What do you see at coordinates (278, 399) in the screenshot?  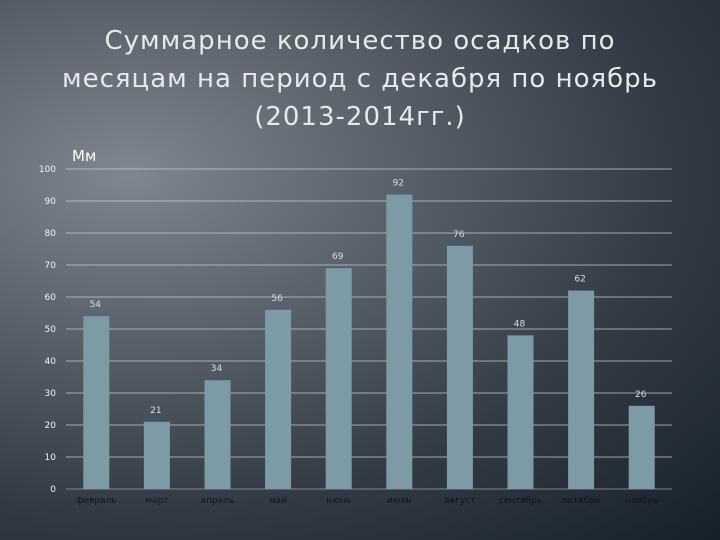 I see `bar-май` at bounding box center [278, 399].